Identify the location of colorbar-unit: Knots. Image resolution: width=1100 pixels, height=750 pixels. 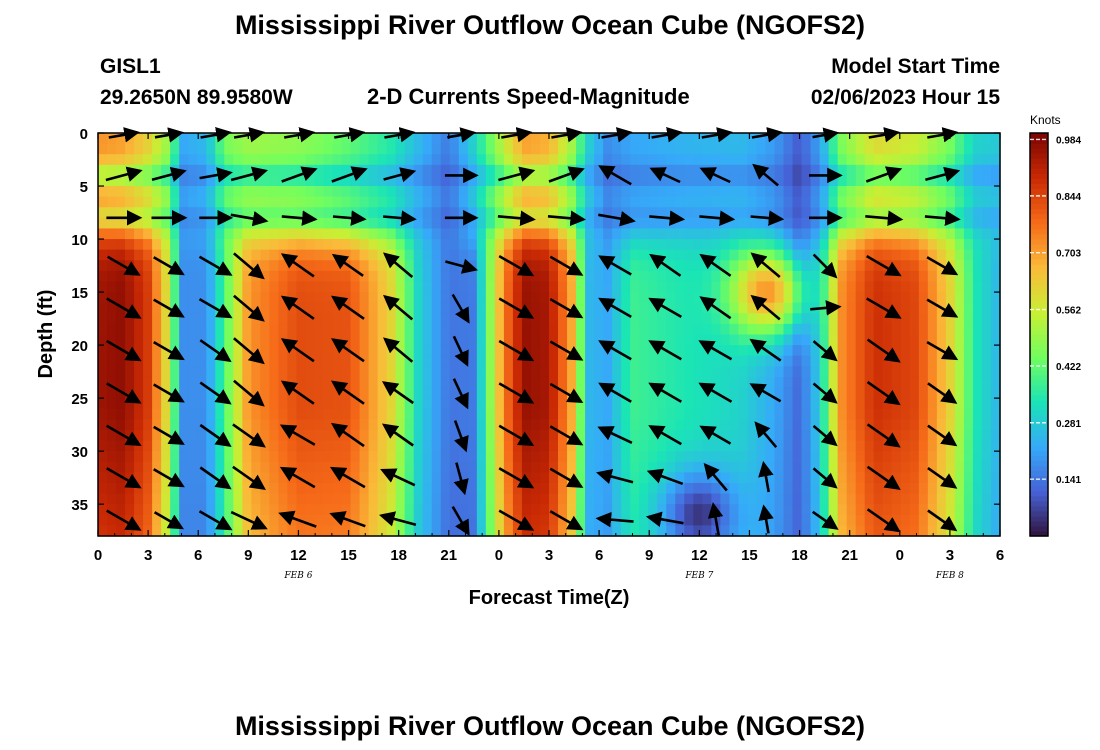
(1045, 120).